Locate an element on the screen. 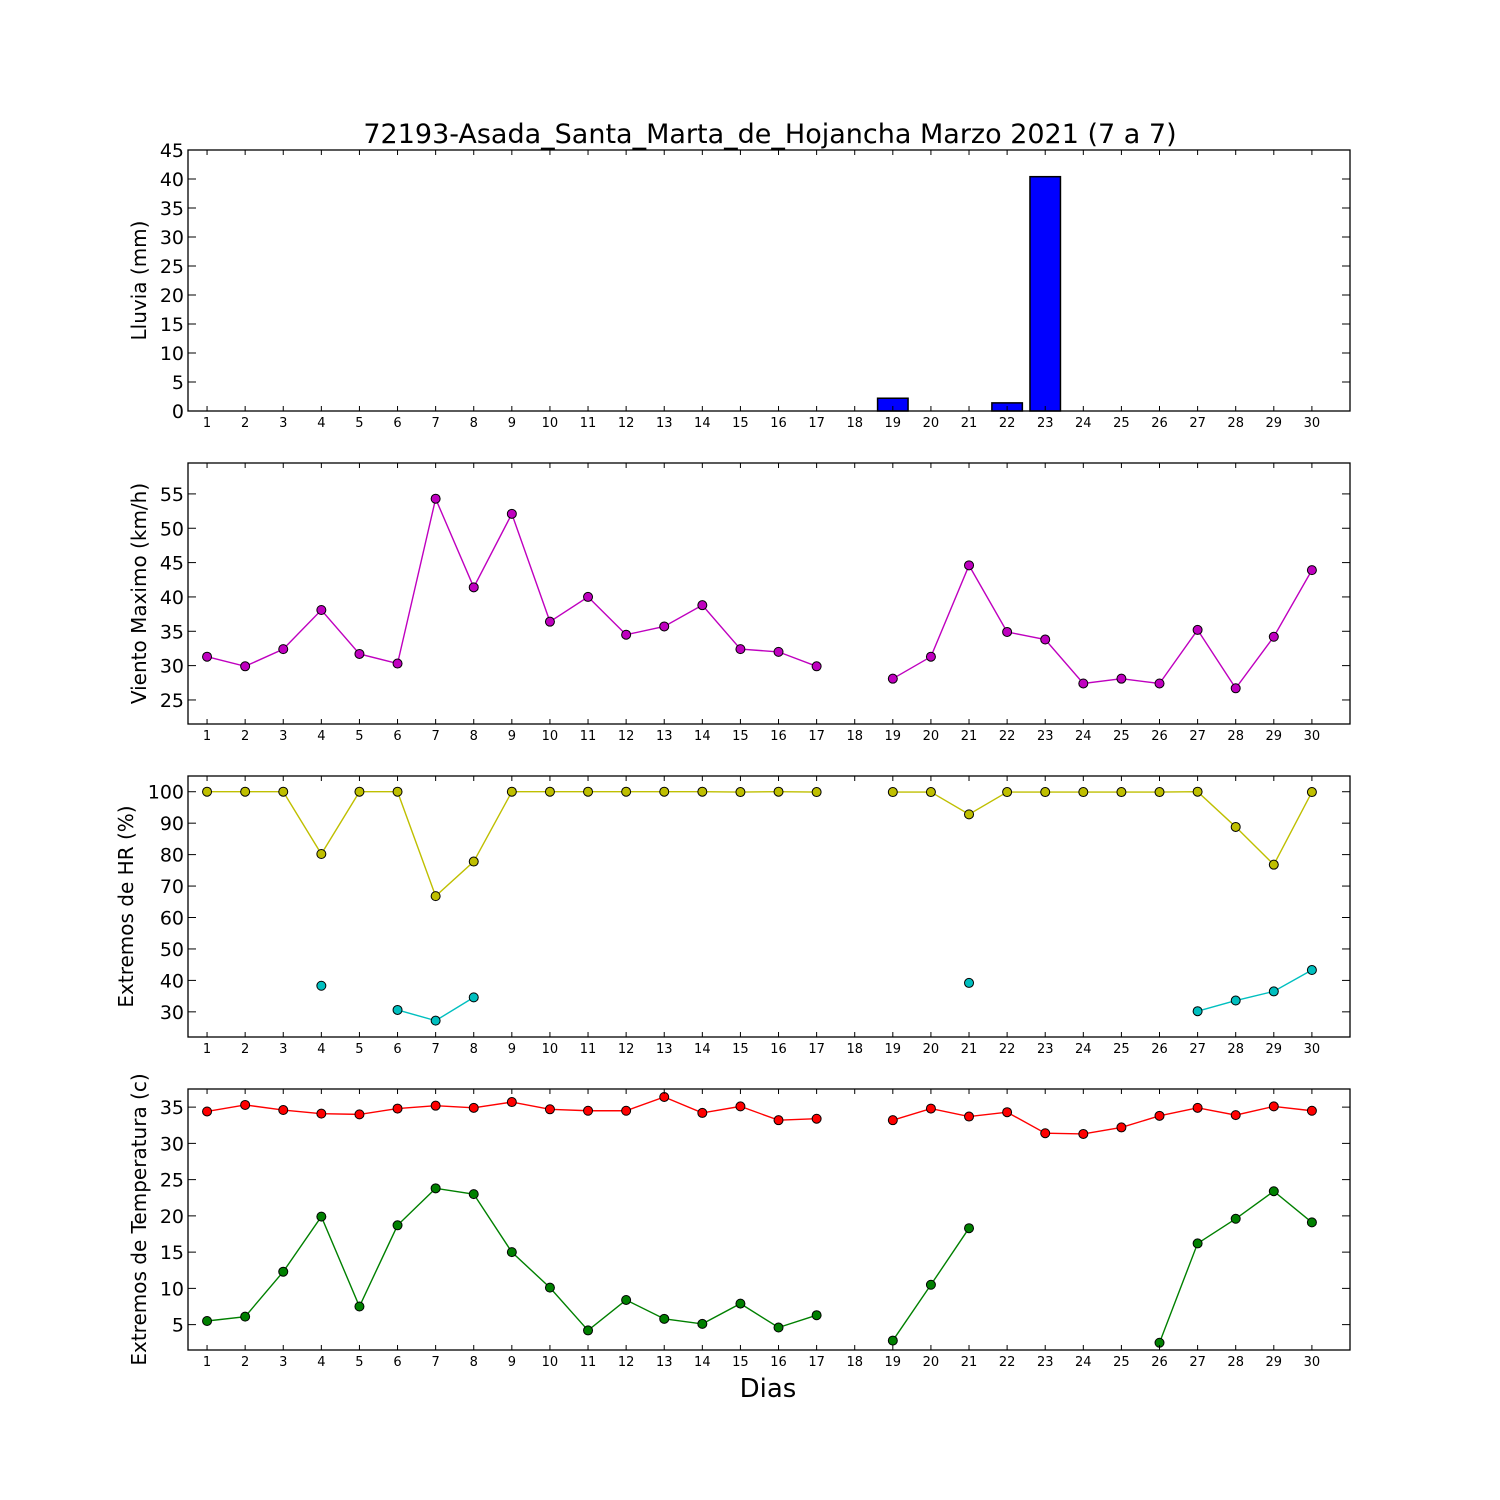 This screenshot has height=1500, width=1500. x-tick-label: 7 is located at coordinates (435, 423).